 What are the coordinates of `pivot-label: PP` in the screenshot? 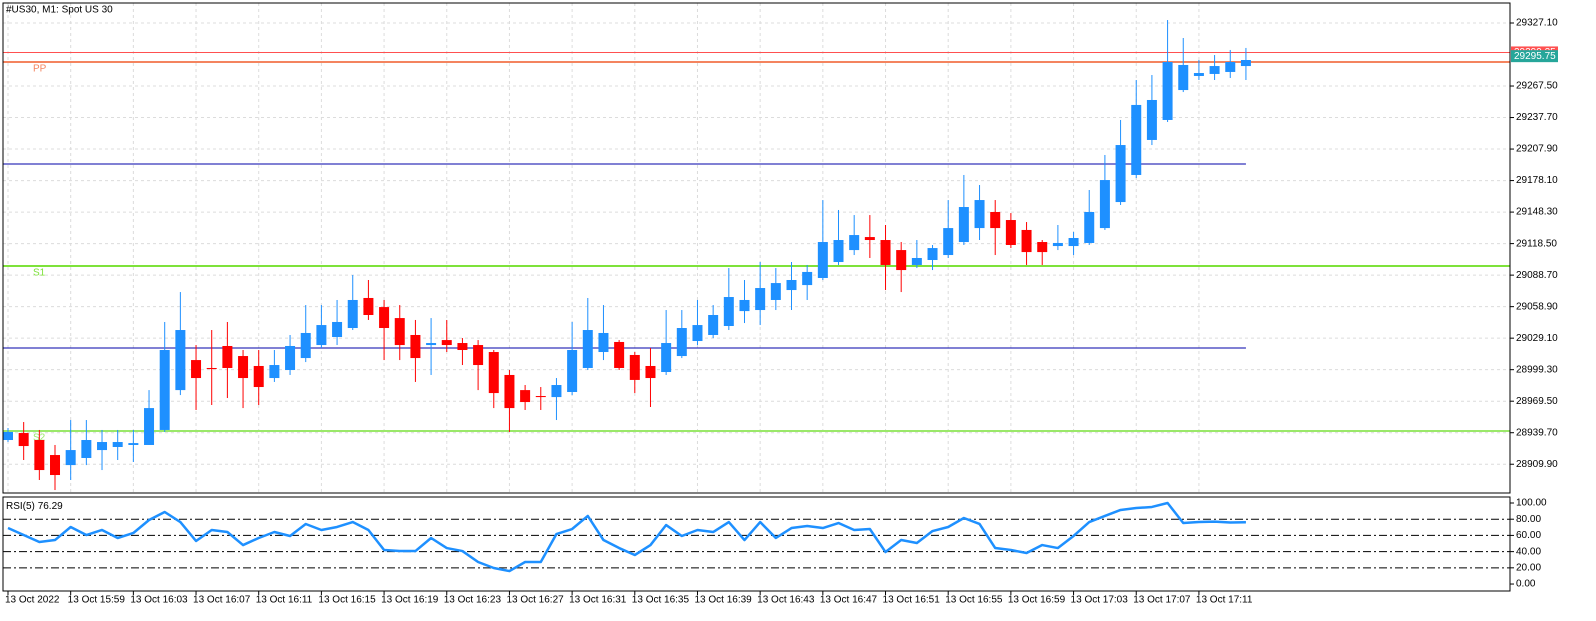 It's located at (40, 69).